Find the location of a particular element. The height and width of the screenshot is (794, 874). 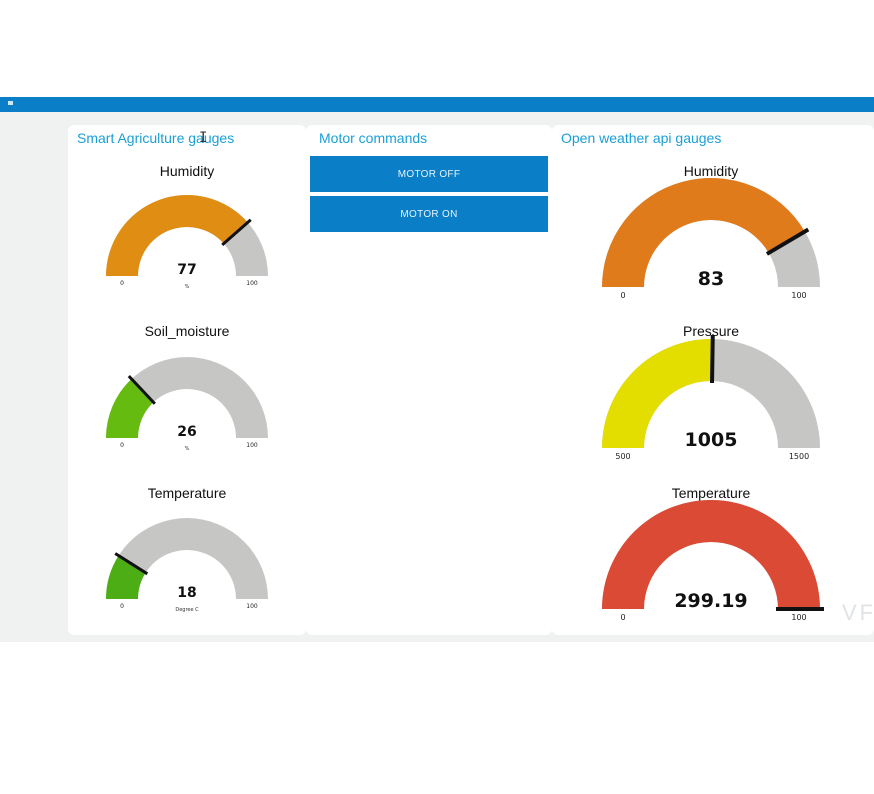

open-weather-title: Open weather api gauges is located at coordinates (641, 138).